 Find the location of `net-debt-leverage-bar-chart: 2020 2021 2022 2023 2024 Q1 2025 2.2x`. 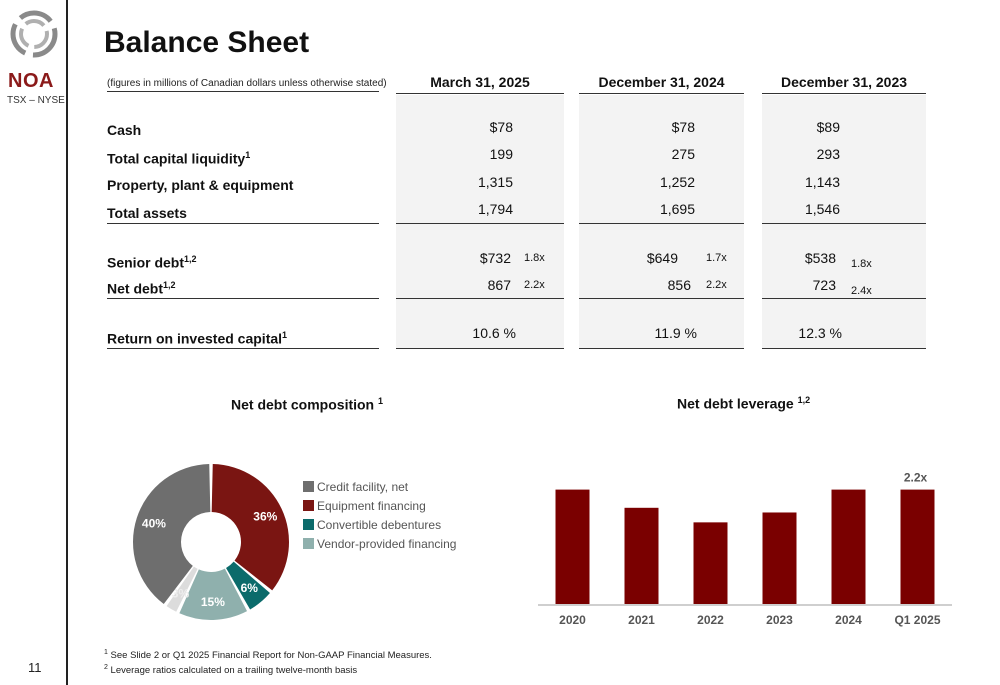

net-debt-leverage-bar-chart: 2020 2021 2022 2023 2024 Q1 2025 2.2x is located at coordinates (745, 549).